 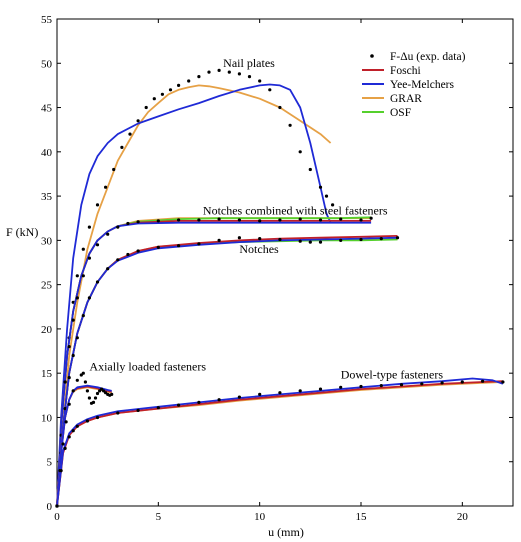 I want to click on y-tick-label: 35, so click(x=47, y=197).